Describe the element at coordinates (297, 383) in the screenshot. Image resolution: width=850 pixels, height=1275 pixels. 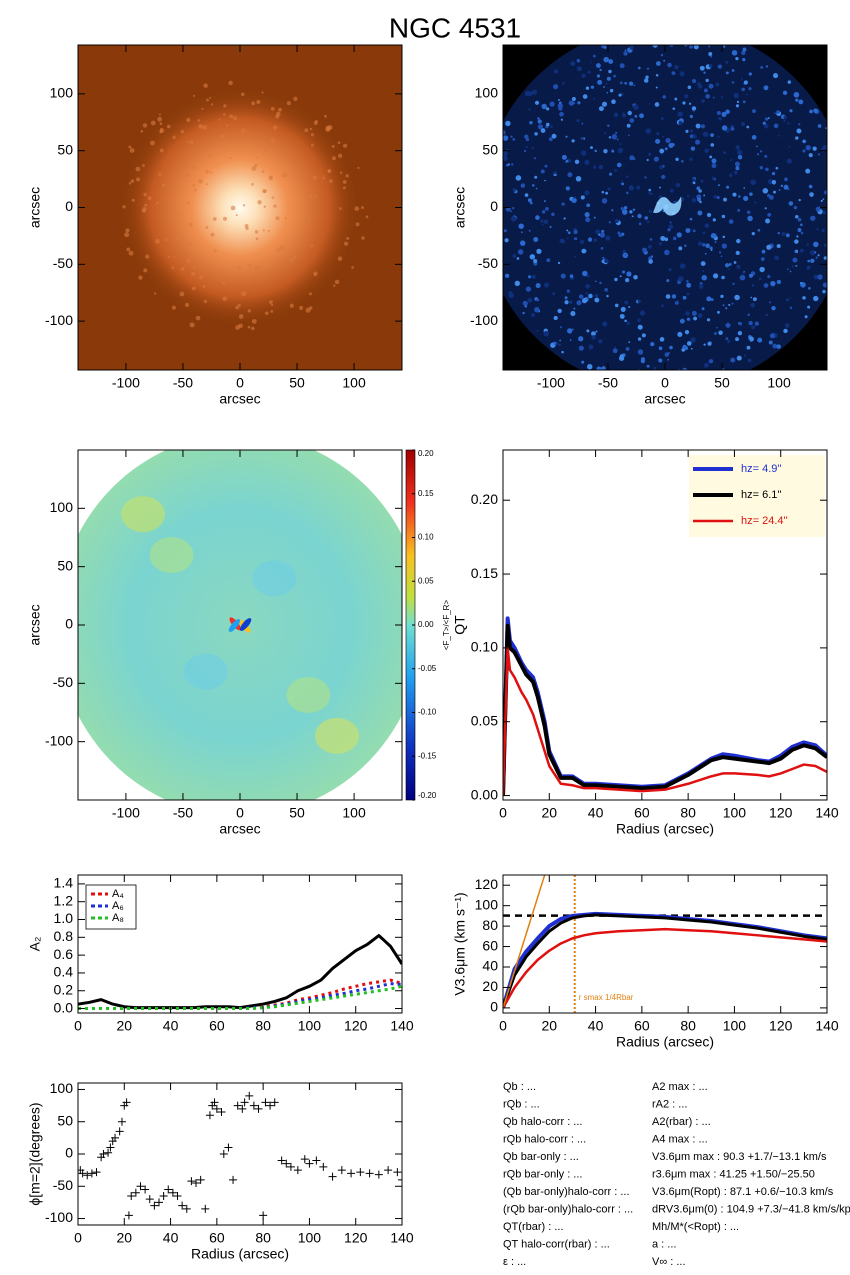
I see `x-tick-label: 50` at that location.